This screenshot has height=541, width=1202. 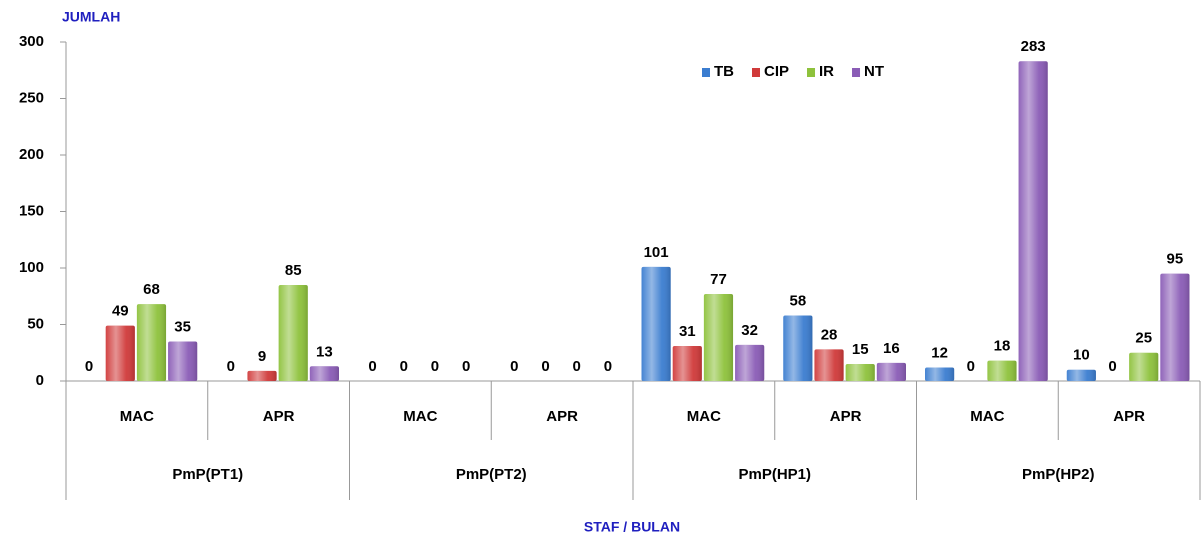 I want to click on legend-label: CIP, so click(x=776, y=71).